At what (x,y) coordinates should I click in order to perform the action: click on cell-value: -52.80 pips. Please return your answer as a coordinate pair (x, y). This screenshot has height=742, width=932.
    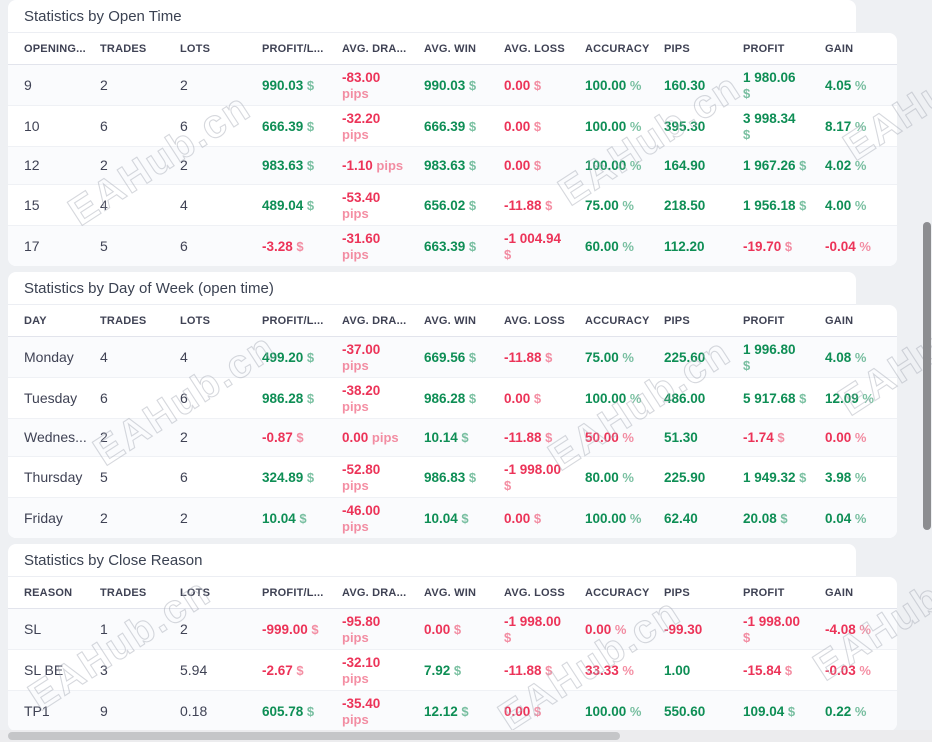
    Looking at the image, I should click on (375, 477).